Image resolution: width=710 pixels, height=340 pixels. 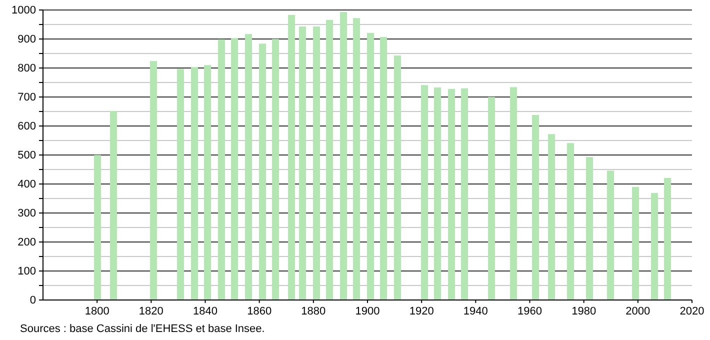 I want to click on y-tick-label: 500, so click(x=27, y=156).